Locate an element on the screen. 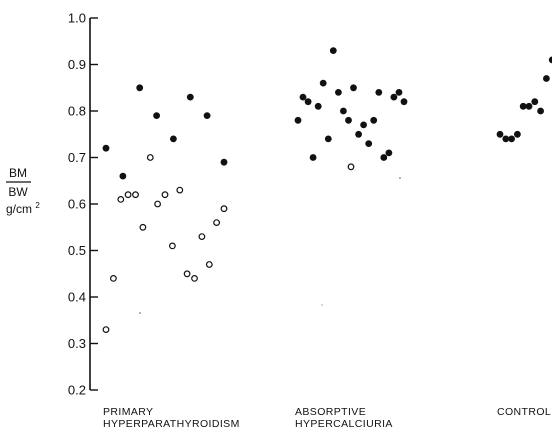 Image resolution: width=552 pixels, height=439 pixels. y-tick-label: 0.2 is located at coordinates (77, 390).